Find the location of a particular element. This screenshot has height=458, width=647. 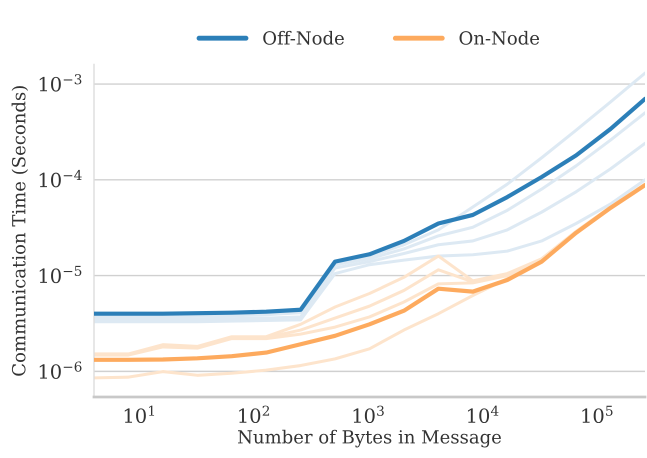

y-tick-label: 10$^{−6}$ is located at coordinates (61, 370).